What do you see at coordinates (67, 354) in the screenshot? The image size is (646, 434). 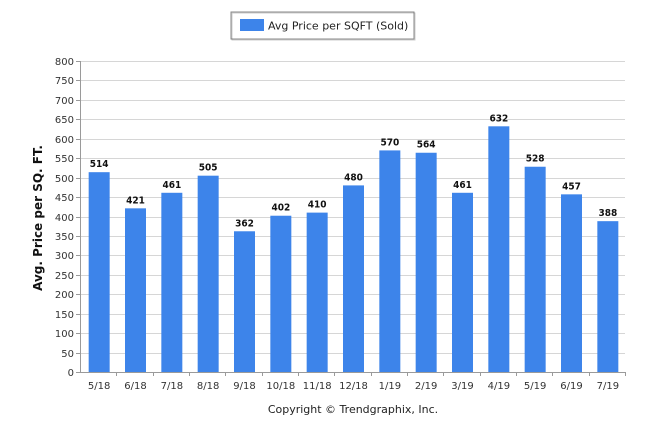 I see `y-tick-label: 50` at bounding box center [67, 354].